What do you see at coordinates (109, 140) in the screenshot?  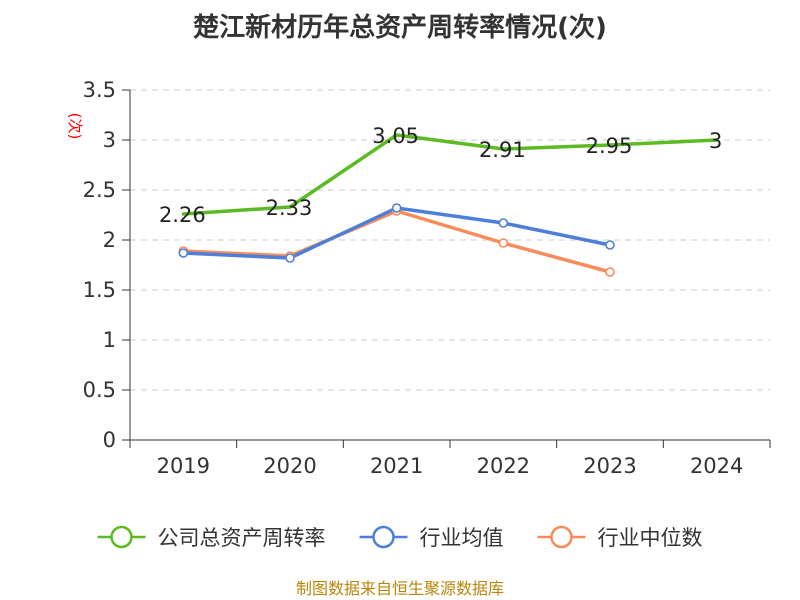 I see `y-tick-label: 3` at bounding box center [109, 140].